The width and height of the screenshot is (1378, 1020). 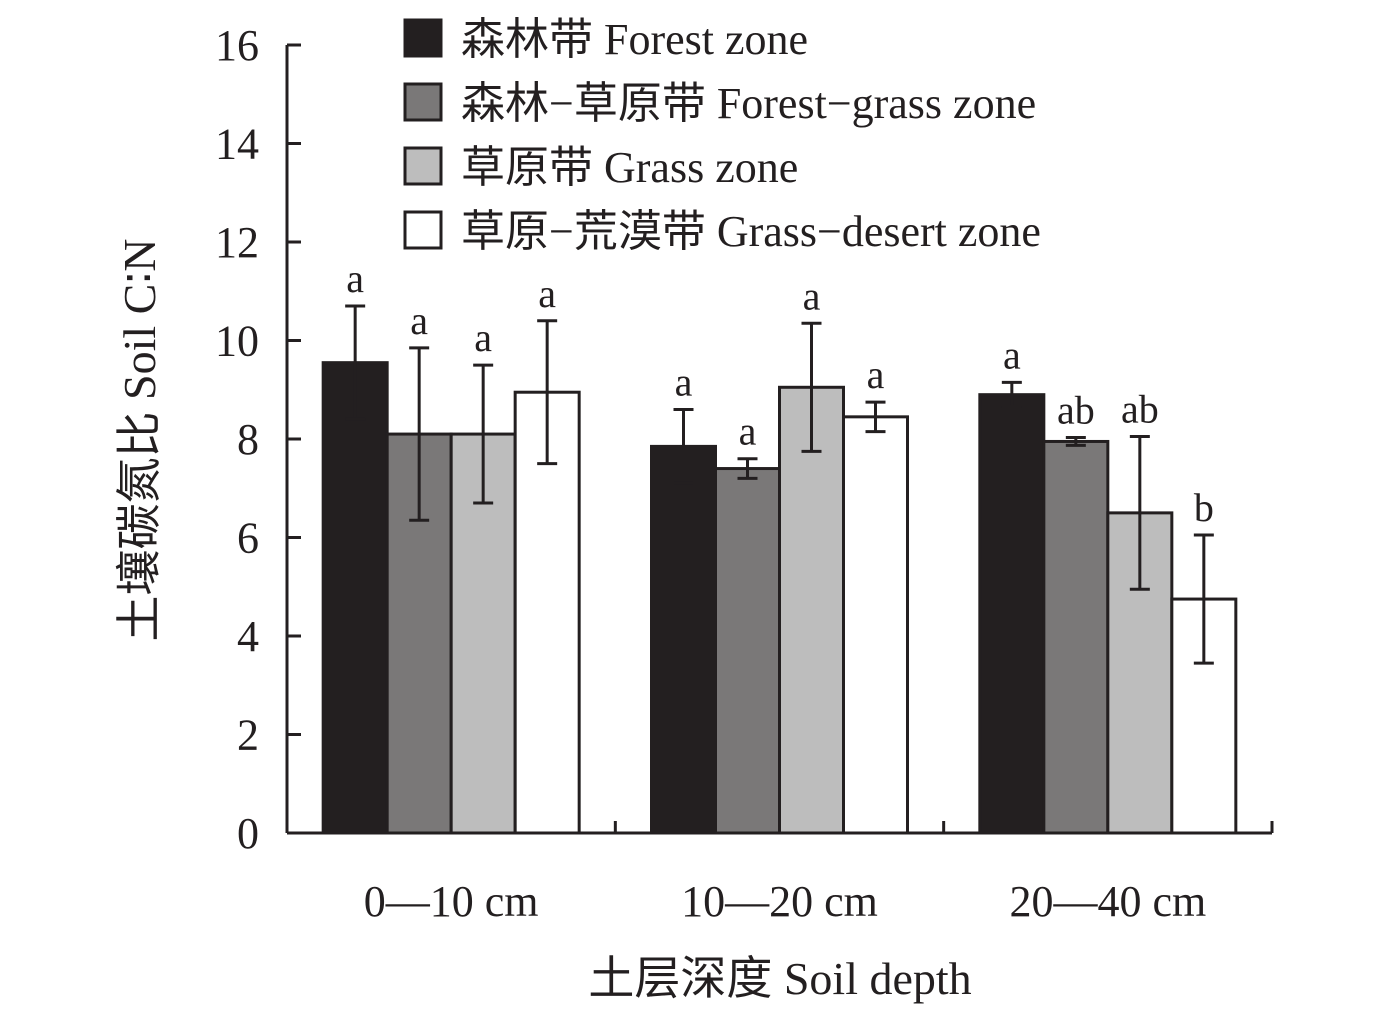 I want to click on y-tick-label: 16, so click(x=237, y=45).